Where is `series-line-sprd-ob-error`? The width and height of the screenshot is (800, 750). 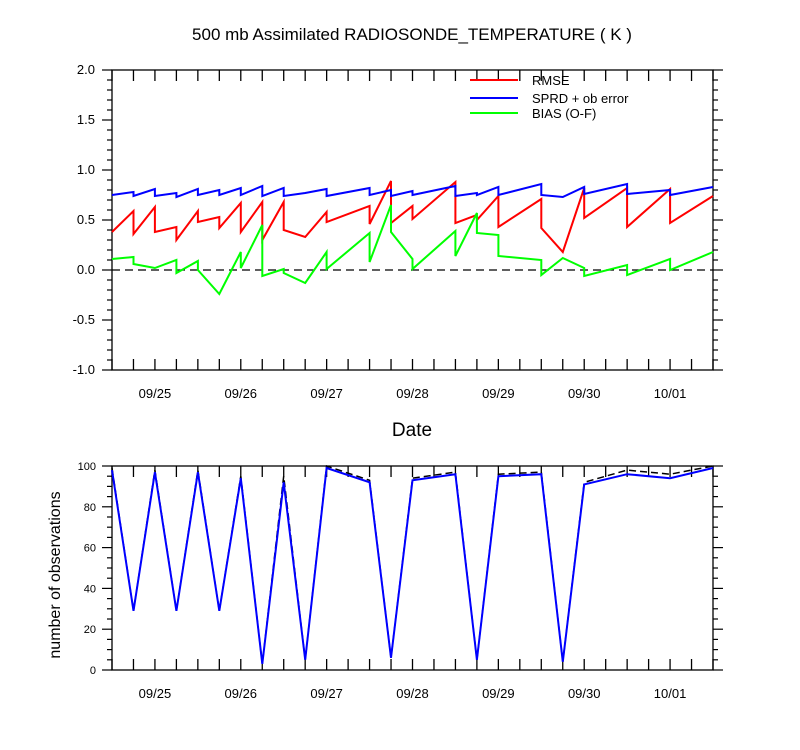 series-line-sprd-ob-error is located at coordinates (412, 190).